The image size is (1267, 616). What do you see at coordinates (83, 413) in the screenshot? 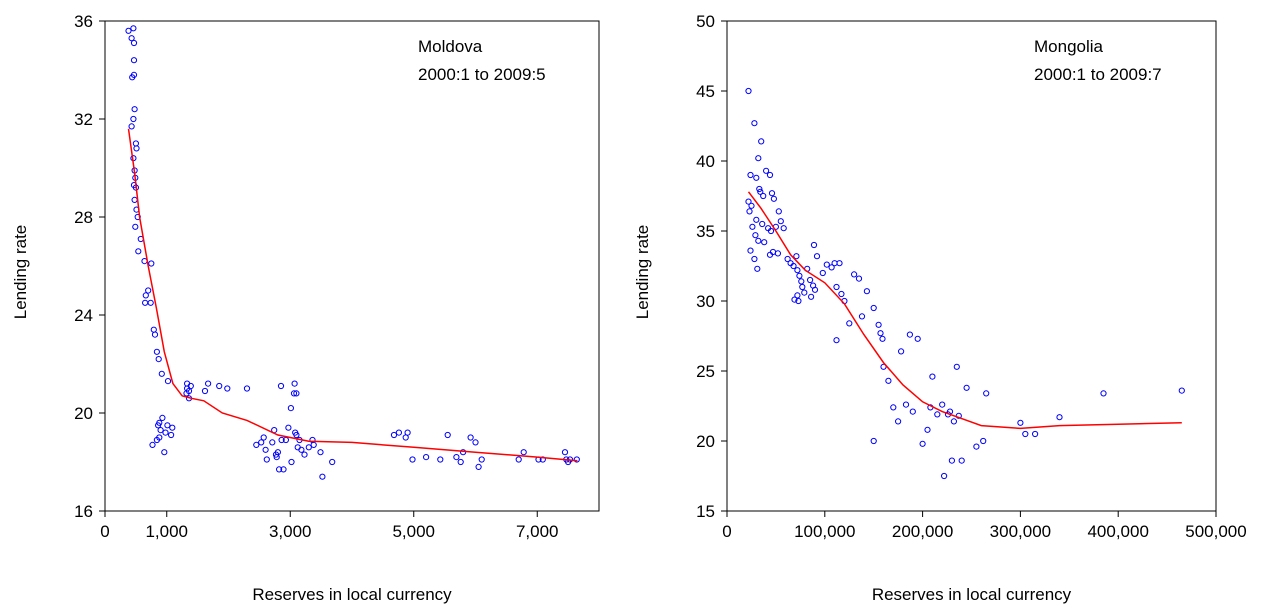
I see `y-tick-label: 20` at bounding box center [83, 413].